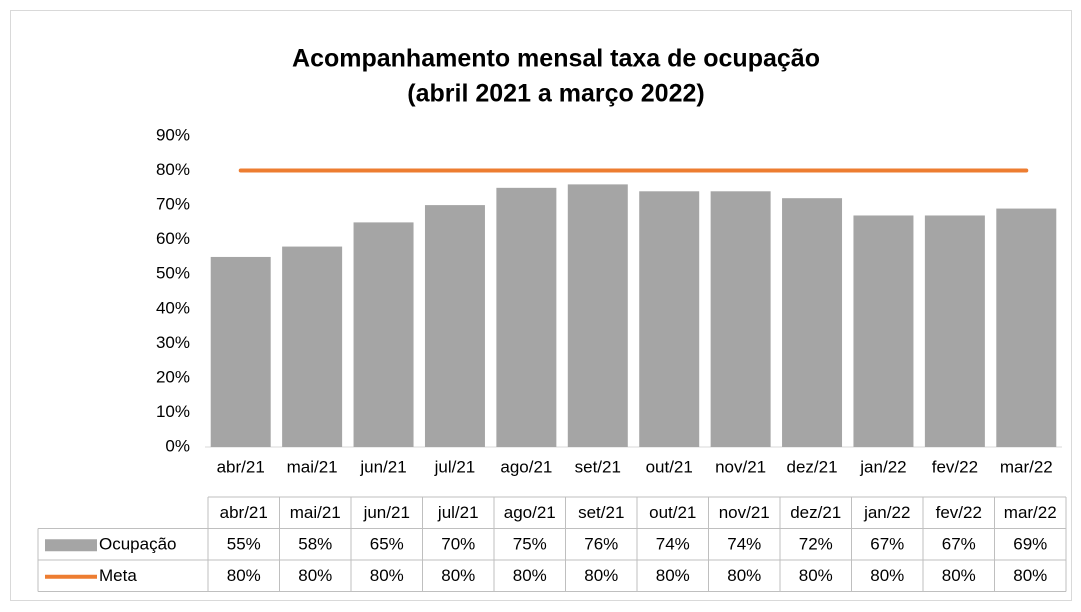 The image size is (1081, 612). What do you see at coordinates (530, 544) in the screenshot?
I see `table-cell: 75%` at bounding box center [530, 544].